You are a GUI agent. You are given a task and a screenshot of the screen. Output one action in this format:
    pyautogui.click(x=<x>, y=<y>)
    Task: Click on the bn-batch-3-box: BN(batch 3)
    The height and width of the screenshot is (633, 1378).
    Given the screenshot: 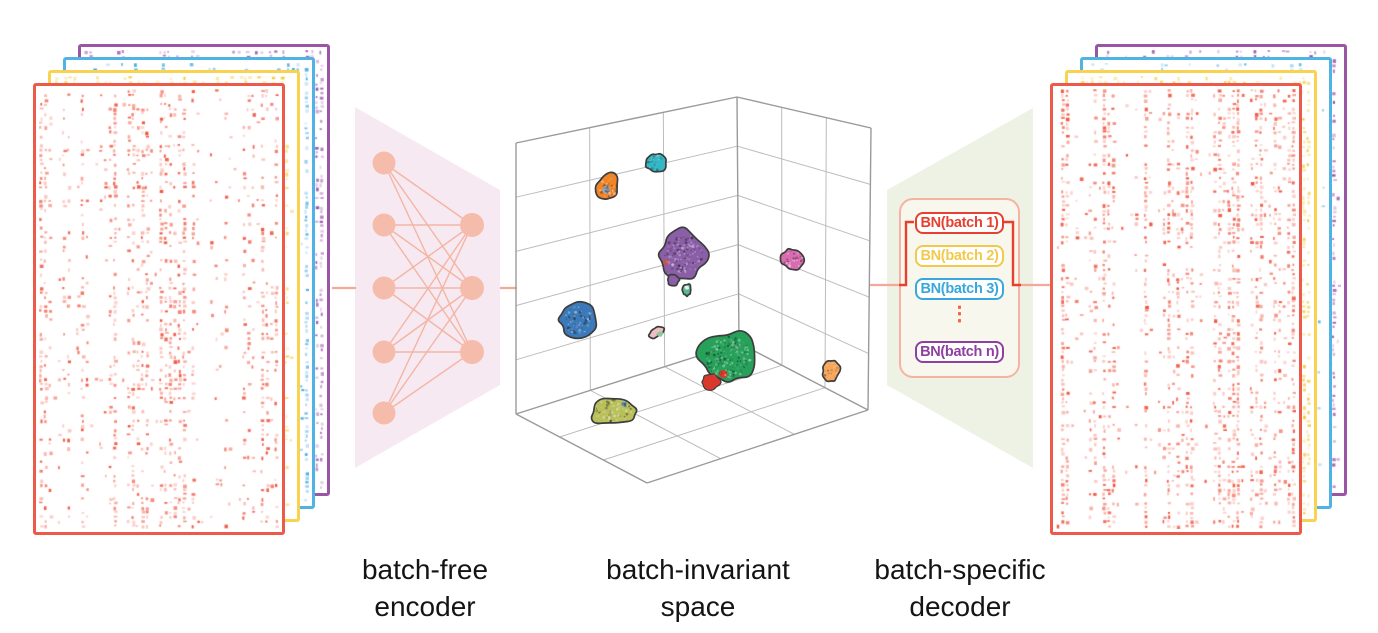 What is the action you would take?
    pyautogui.click(x=959, y=289)
    